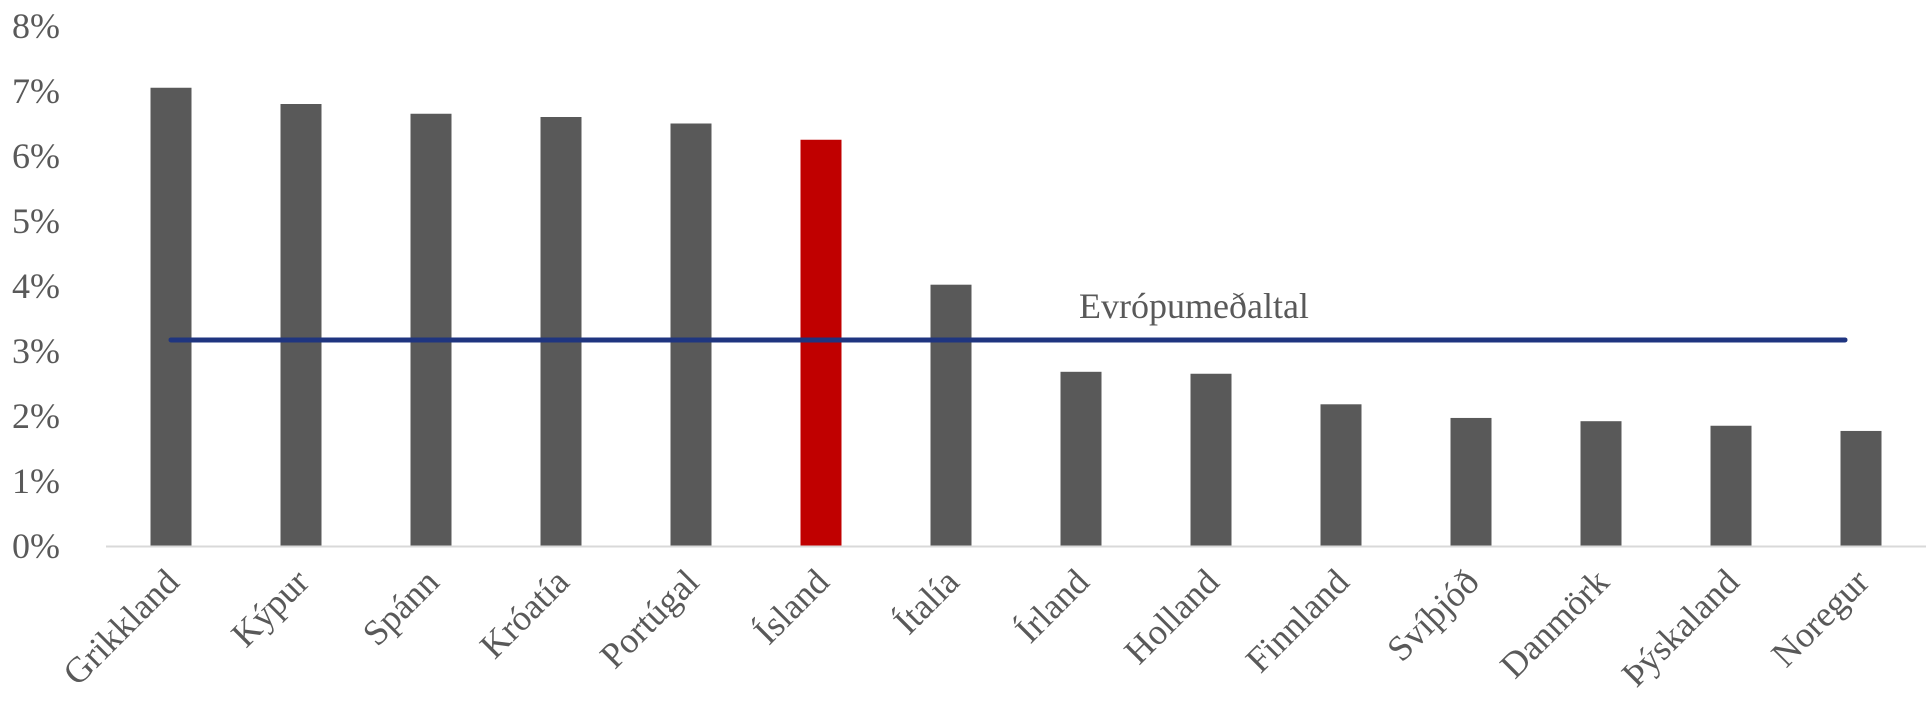 The image size is (1926, 727). Describe the element at coordinates (1861, 488) in the screenshot. I see `bar-noregur` at that location.